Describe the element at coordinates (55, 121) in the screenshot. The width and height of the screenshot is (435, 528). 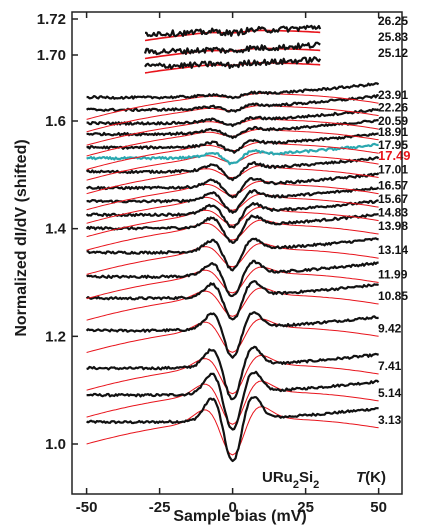
I see `y-tick-label: 1.6` at that location.